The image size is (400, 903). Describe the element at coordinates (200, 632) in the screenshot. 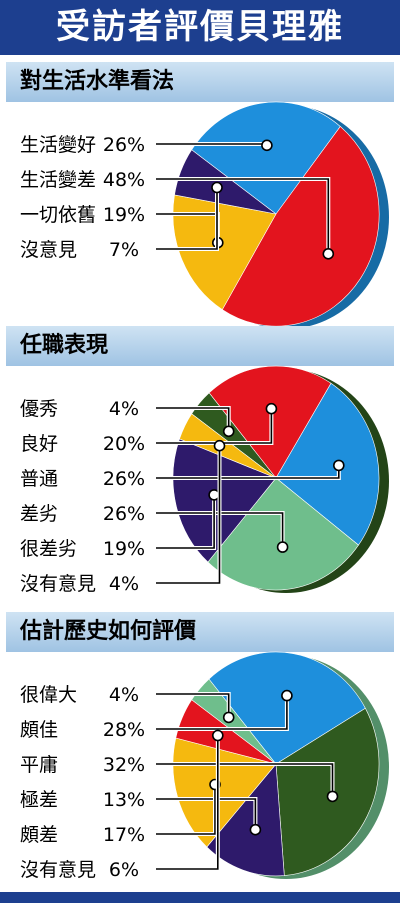

I see `chart-title: 估計歷史如何評價` at that location.